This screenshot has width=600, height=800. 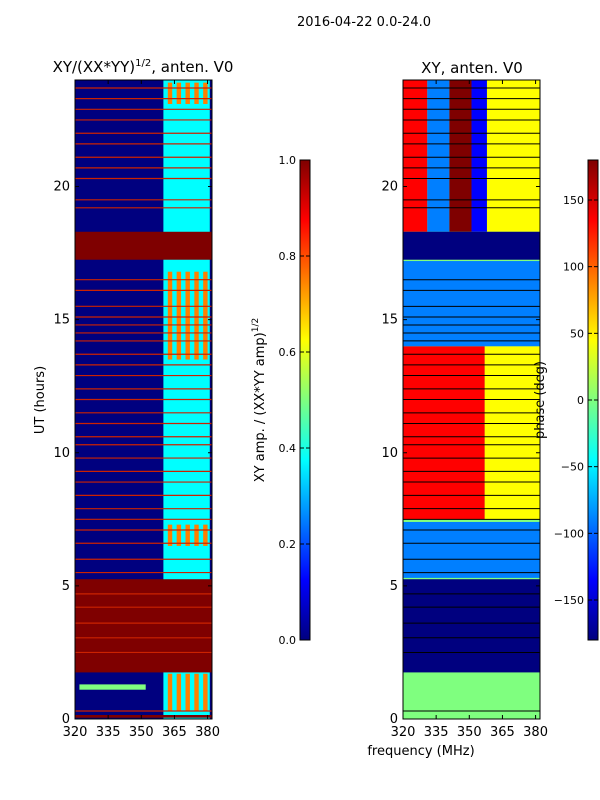 I want to click on colorbar-tick-label: 0.2, so click(x=288, y=544).